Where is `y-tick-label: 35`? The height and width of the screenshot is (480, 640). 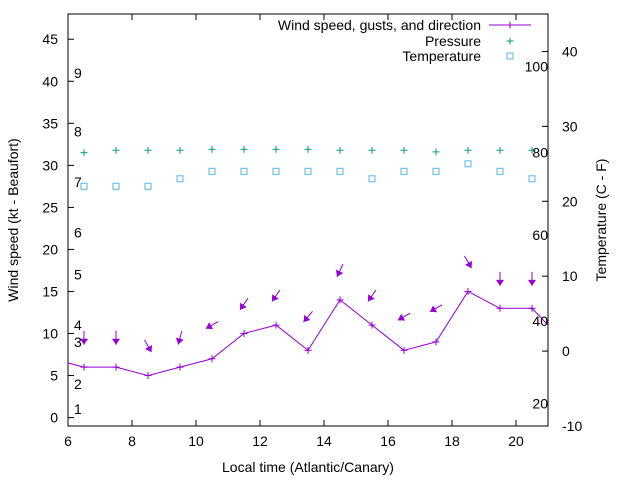
y-tick-label: 35 is located at coordinates (50, 123).